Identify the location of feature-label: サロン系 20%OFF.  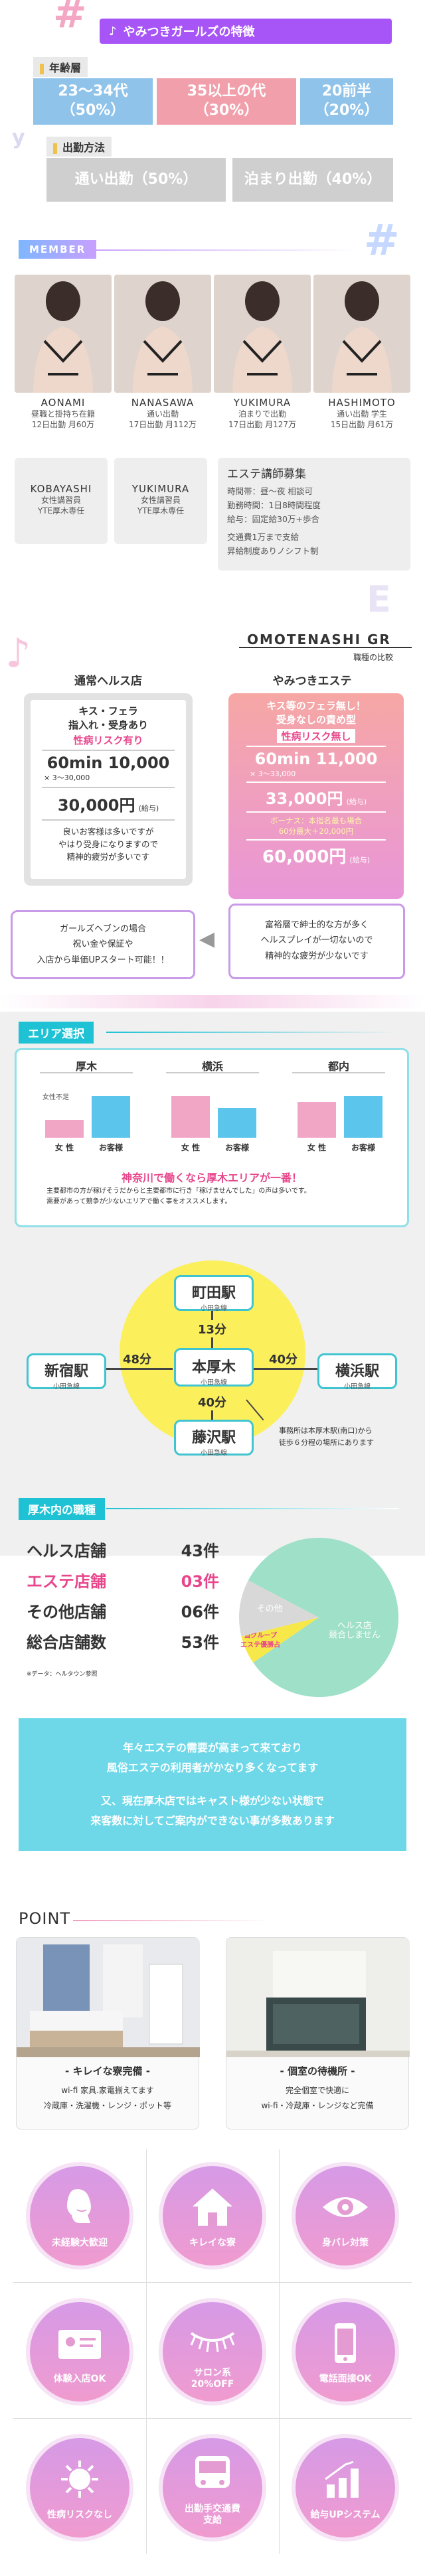
(212, 2379).